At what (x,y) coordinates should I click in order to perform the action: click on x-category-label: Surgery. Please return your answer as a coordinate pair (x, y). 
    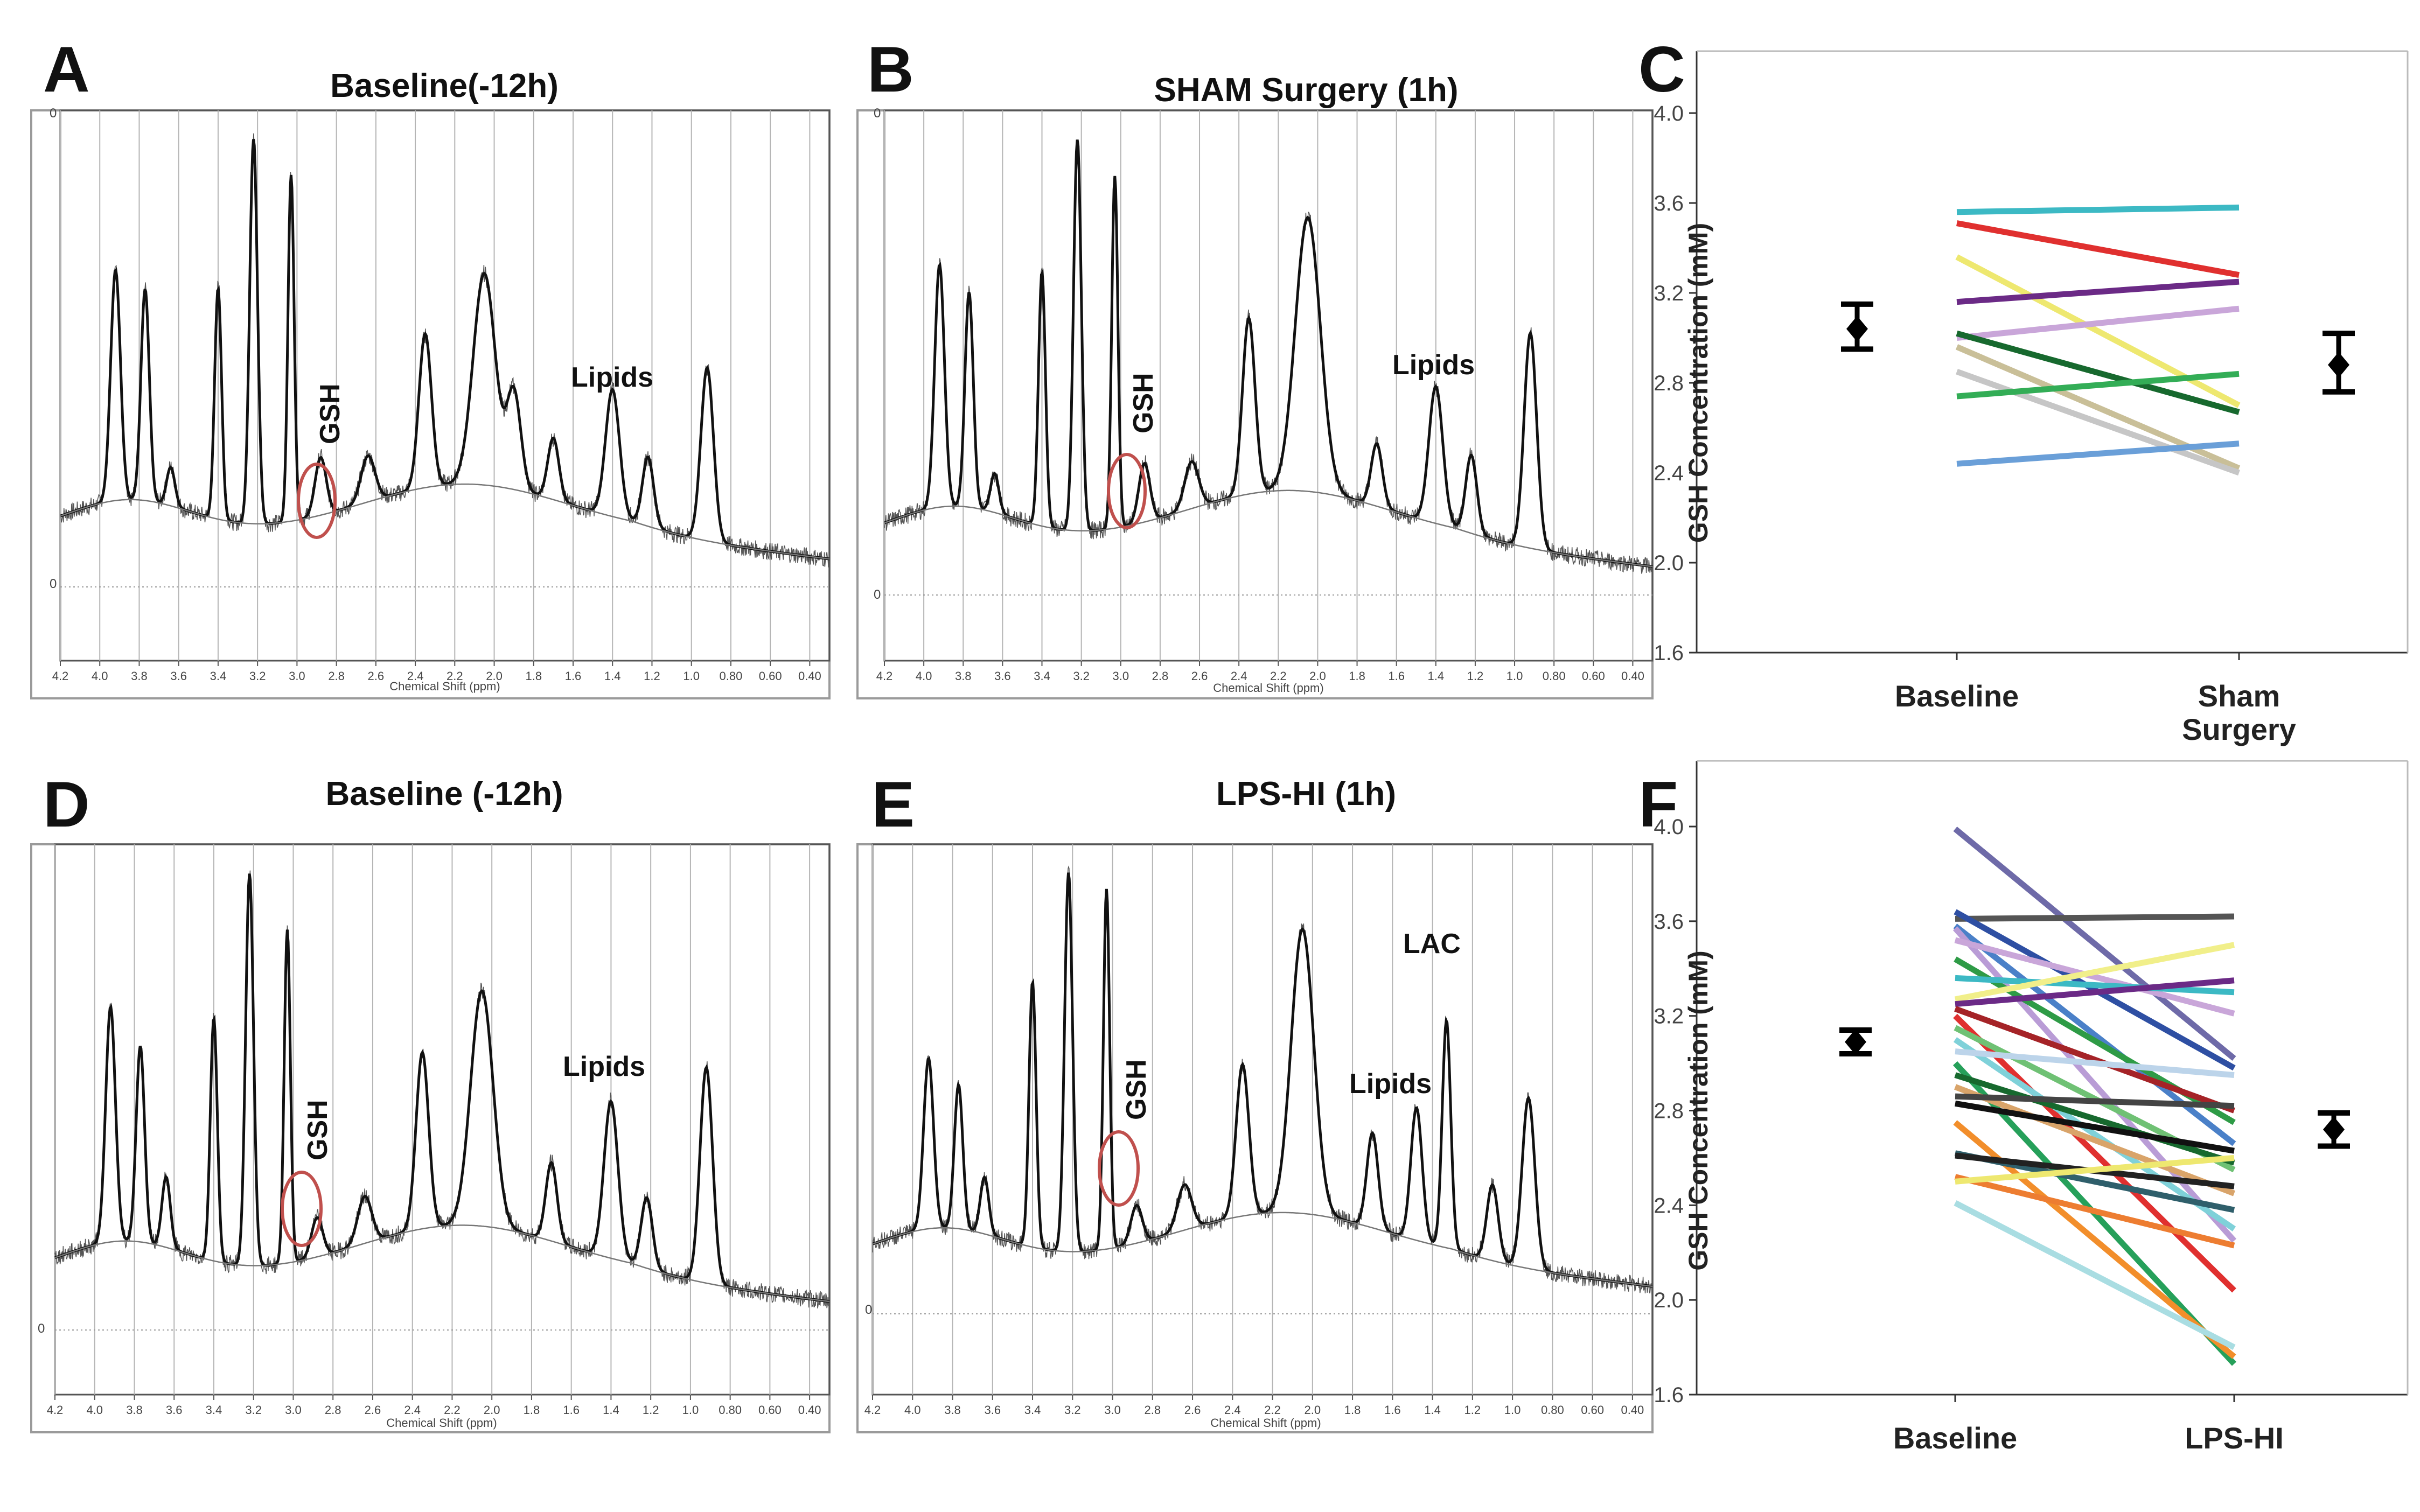
    Looking at the image, I should click on (2239, 729).